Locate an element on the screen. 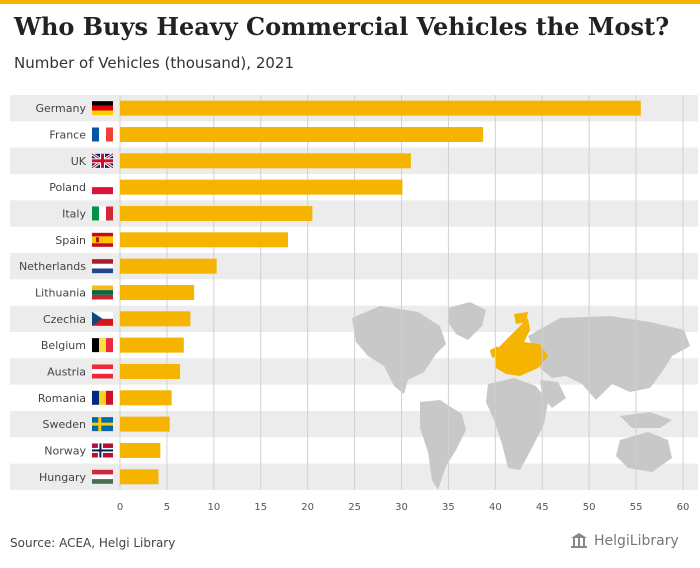  uk-flag-icon is located at coordinates (102, 161).